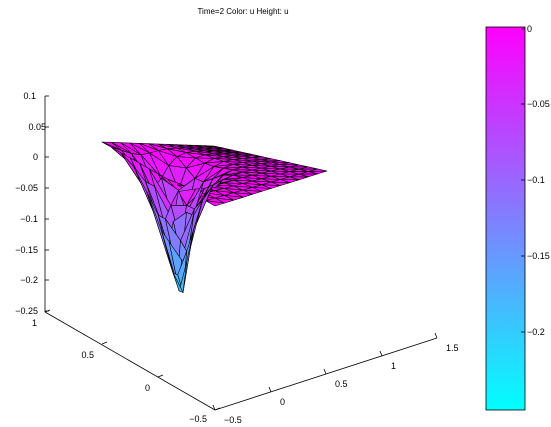 The width and height of the screenshot is (551, 427). What do you see at coordinates (29, 219) in the screenshot?
I see `z-tick-label: −0.1` at bounding box center [29, 219].